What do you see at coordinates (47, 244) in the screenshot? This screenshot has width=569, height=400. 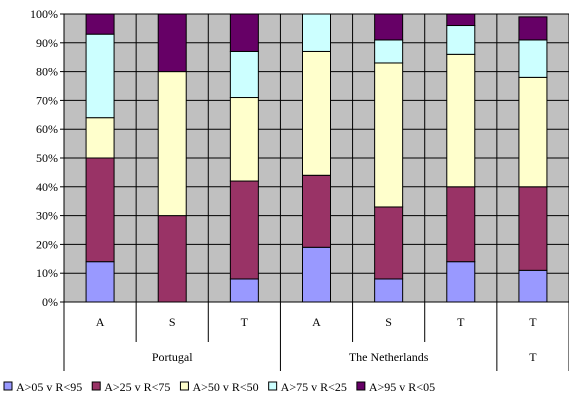 I see `y-tick-label: 20%` at bounding box center [47, 244].